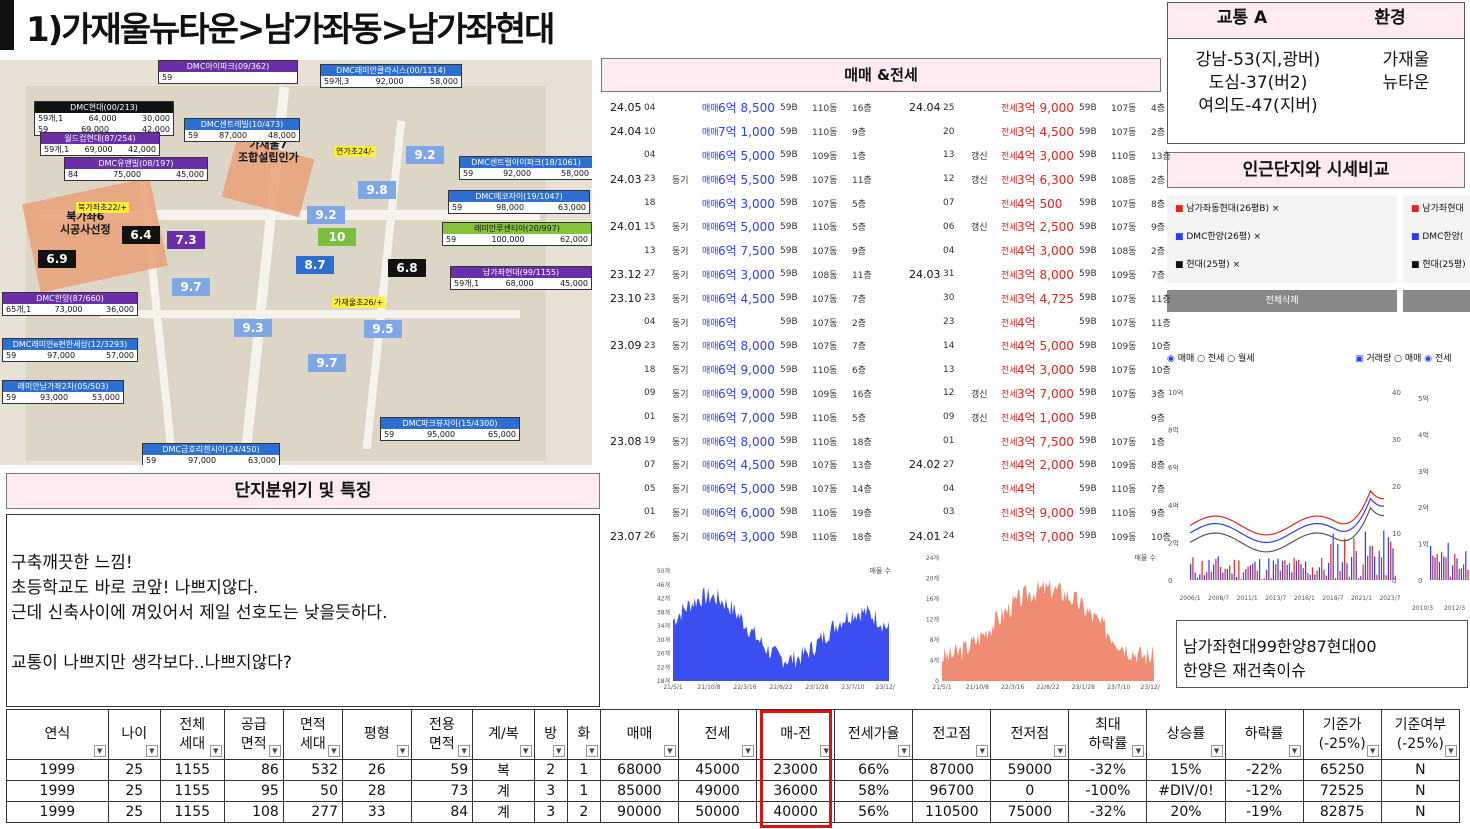 Image resolution: width=1470 pixels, height=829 pixels. Describe the element at coordinates (503, 770) in the screenshot. I see `table-cell: 복` at that location.